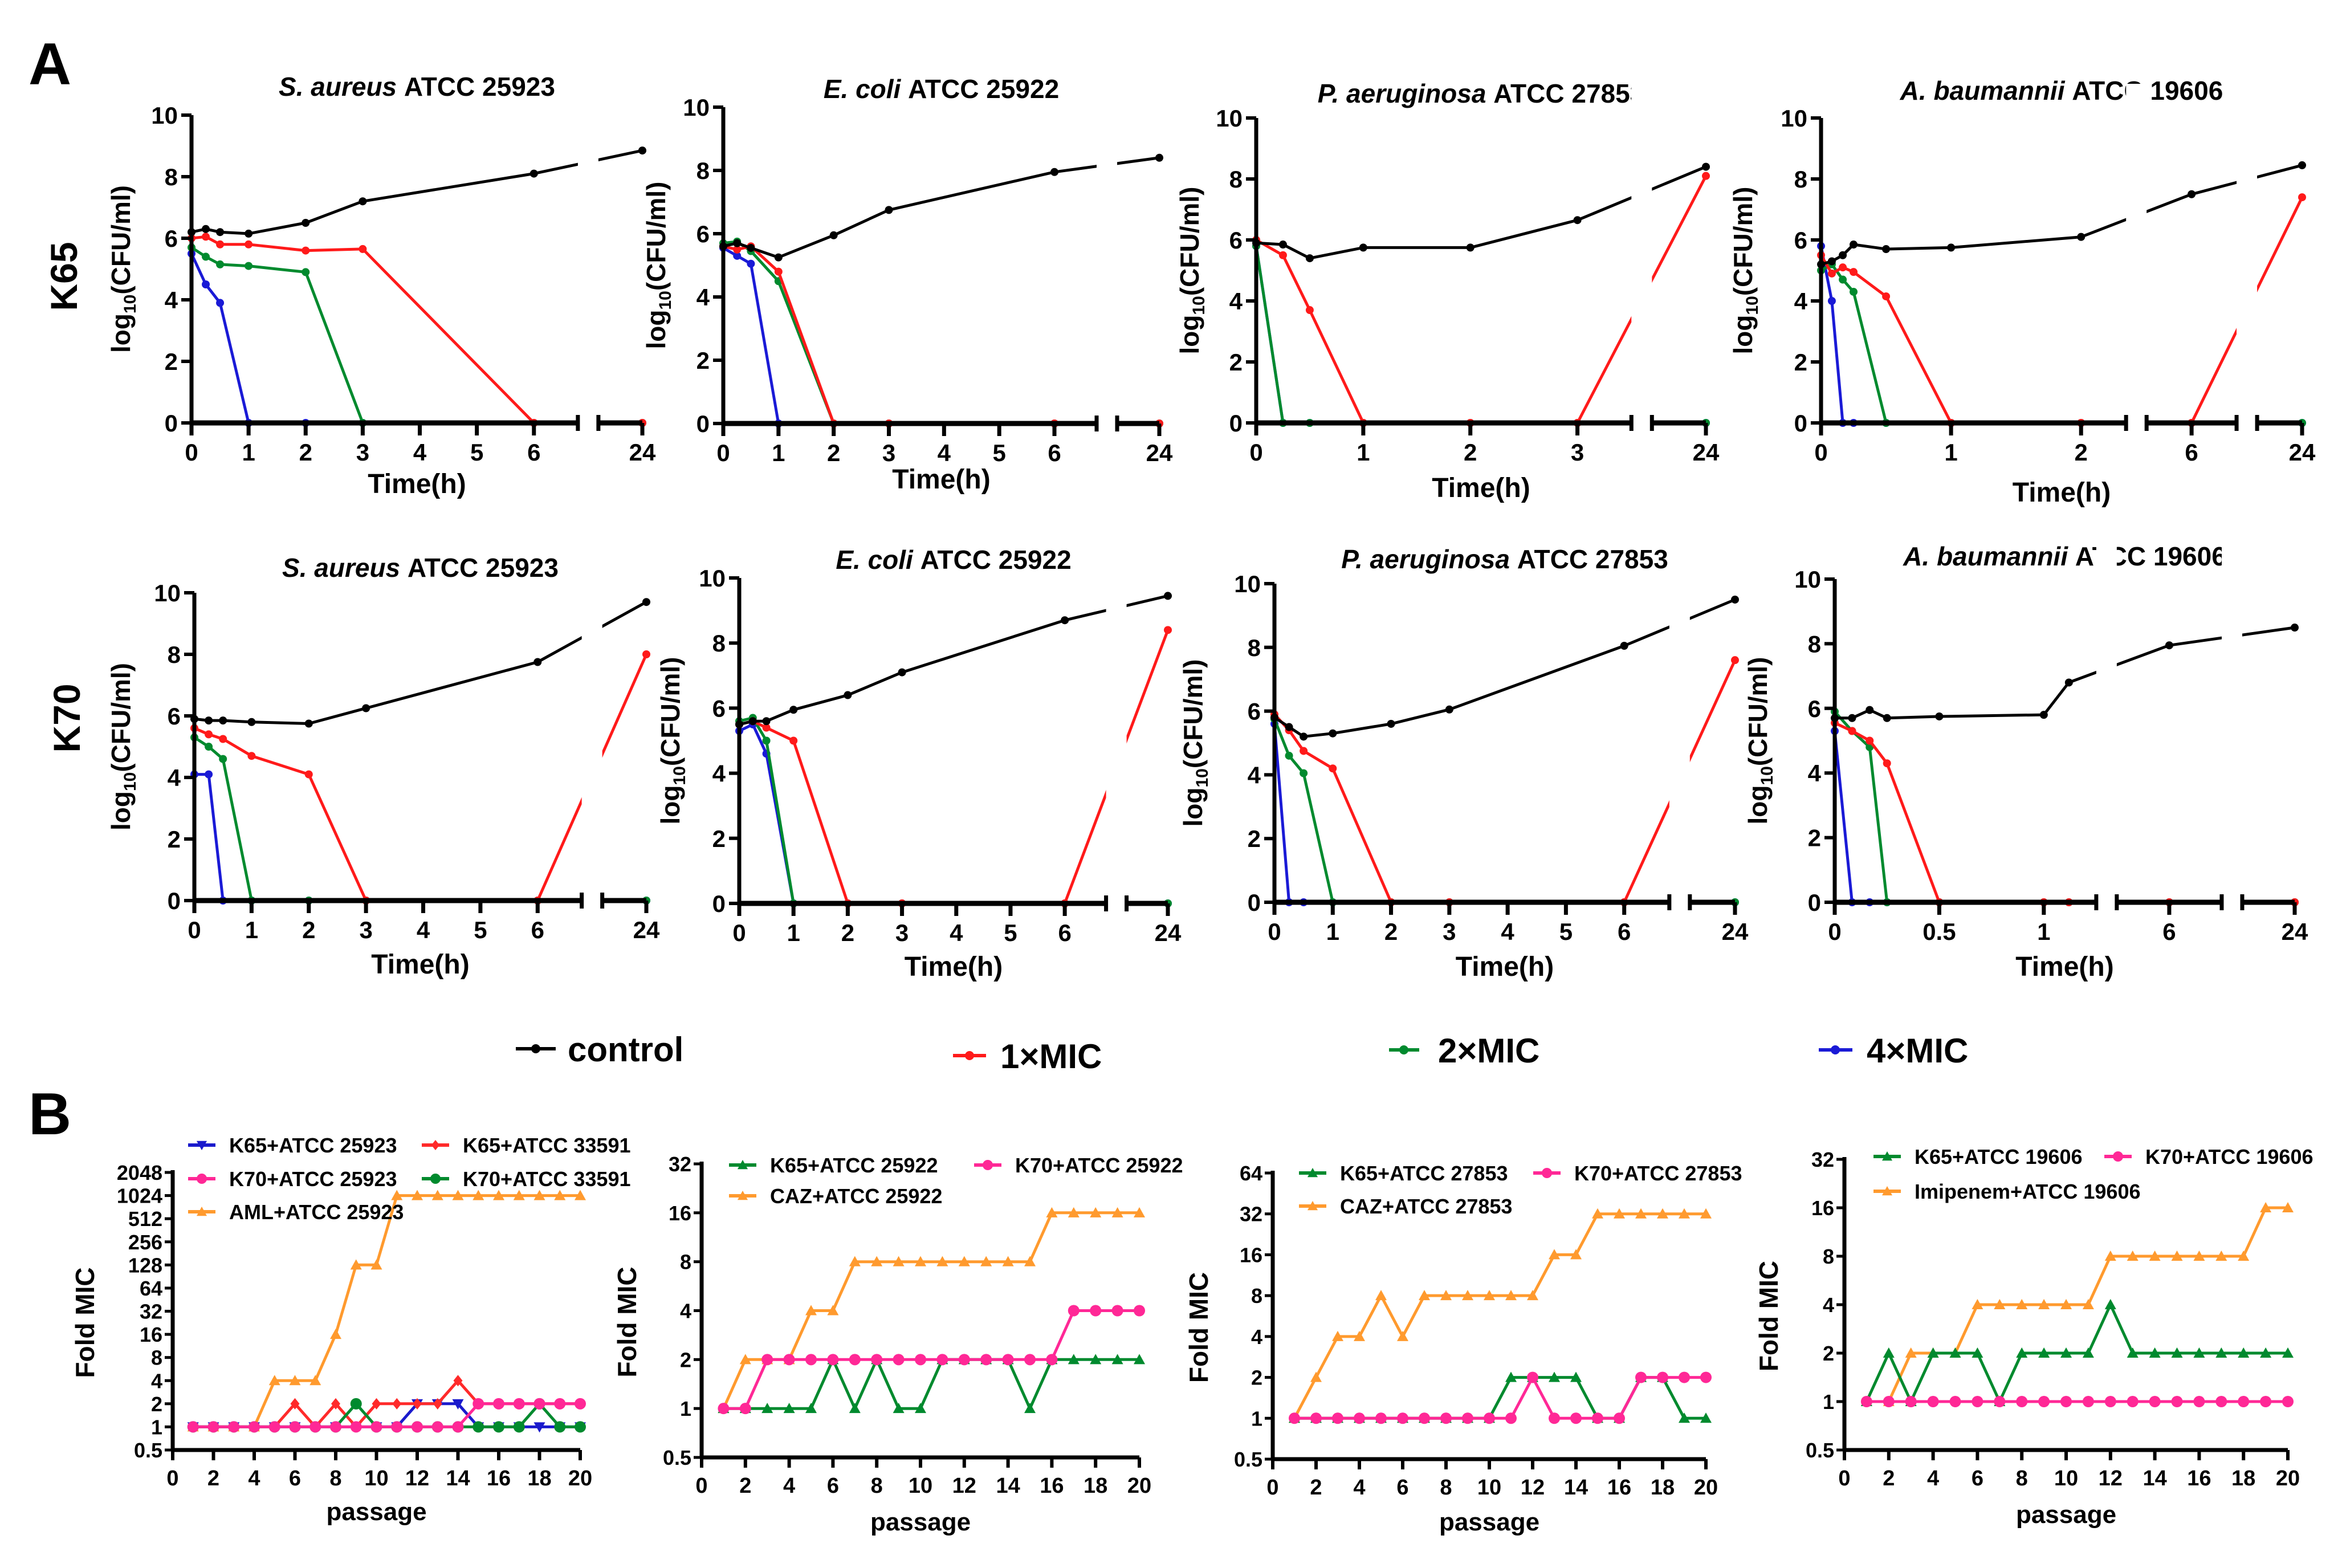  What do you see at coordinates (1504, 559) in the screenshot?
I see `chart-title: P. aeruginosa ATCC 27853` at bounding box center [1504, 559].